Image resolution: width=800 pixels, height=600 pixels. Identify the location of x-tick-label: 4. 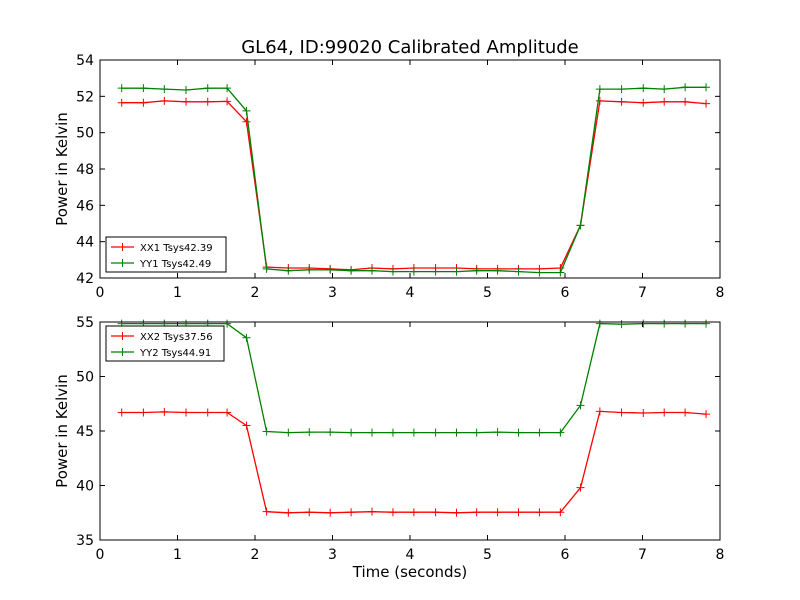
(410, 293).